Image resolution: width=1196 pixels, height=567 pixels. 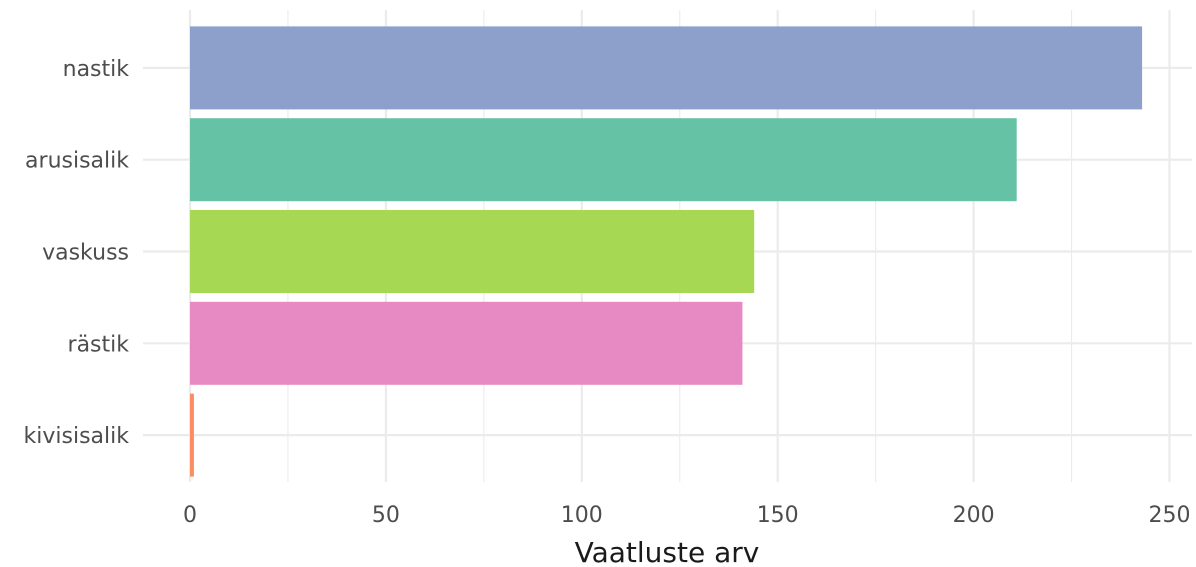 I want to click on x-axis-title: Vaatluste arv, so click(x=667, y=551).